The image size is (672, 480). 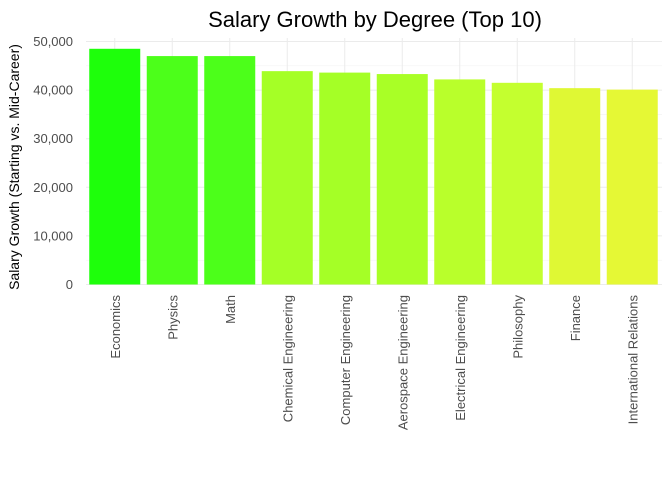 What do you see at coordinates (375, 19) in the screenshot?
I see `chart-title: Salary Growth by Degree (Top 10)` at bounding box center [375, 19].